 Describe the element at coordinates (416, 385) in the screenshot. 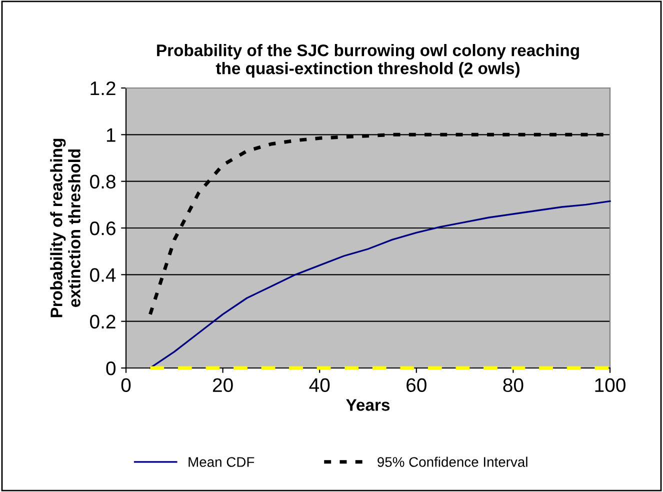

I see `x-tick-label: 60` at that location.